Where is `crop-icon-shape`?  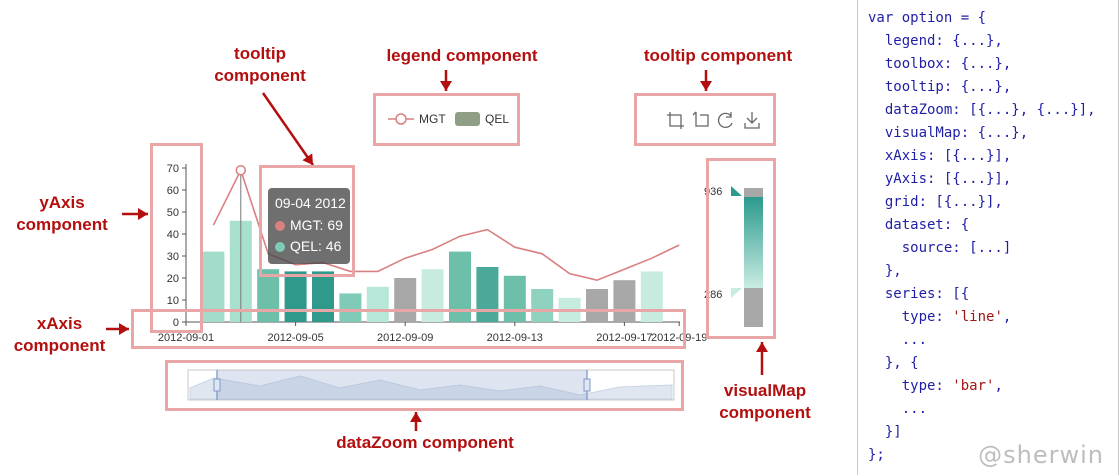 crop-icon-shape is located at coordinates (675, 120).